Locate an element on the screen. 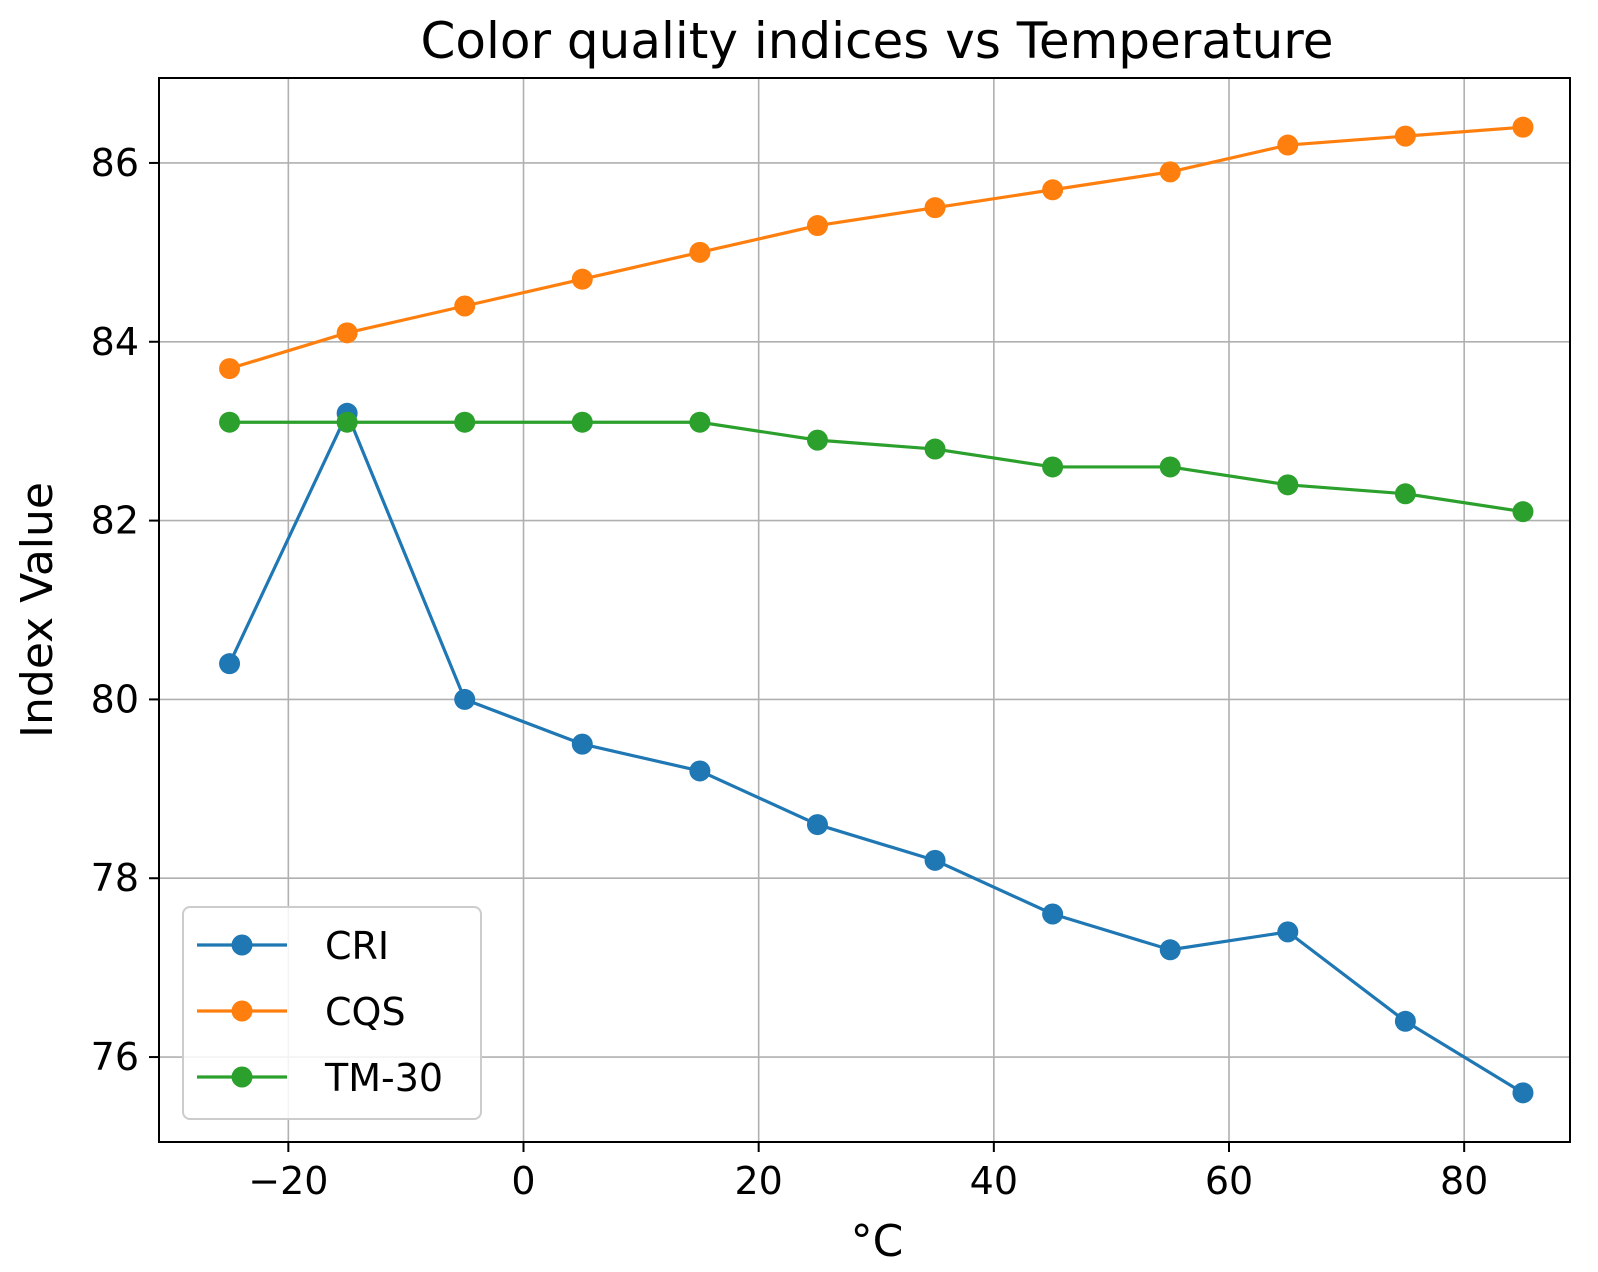  series-line is located at coordinates (876, 467).